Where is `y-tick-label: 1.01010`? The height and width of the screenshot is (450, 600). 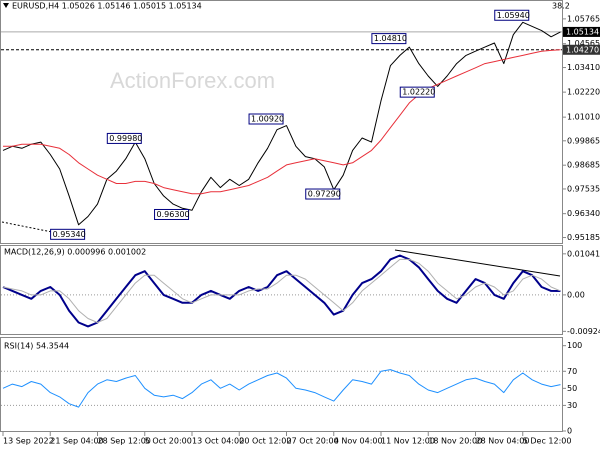 y-tick-label: 1.01010 is located at coordinates (583, 117).